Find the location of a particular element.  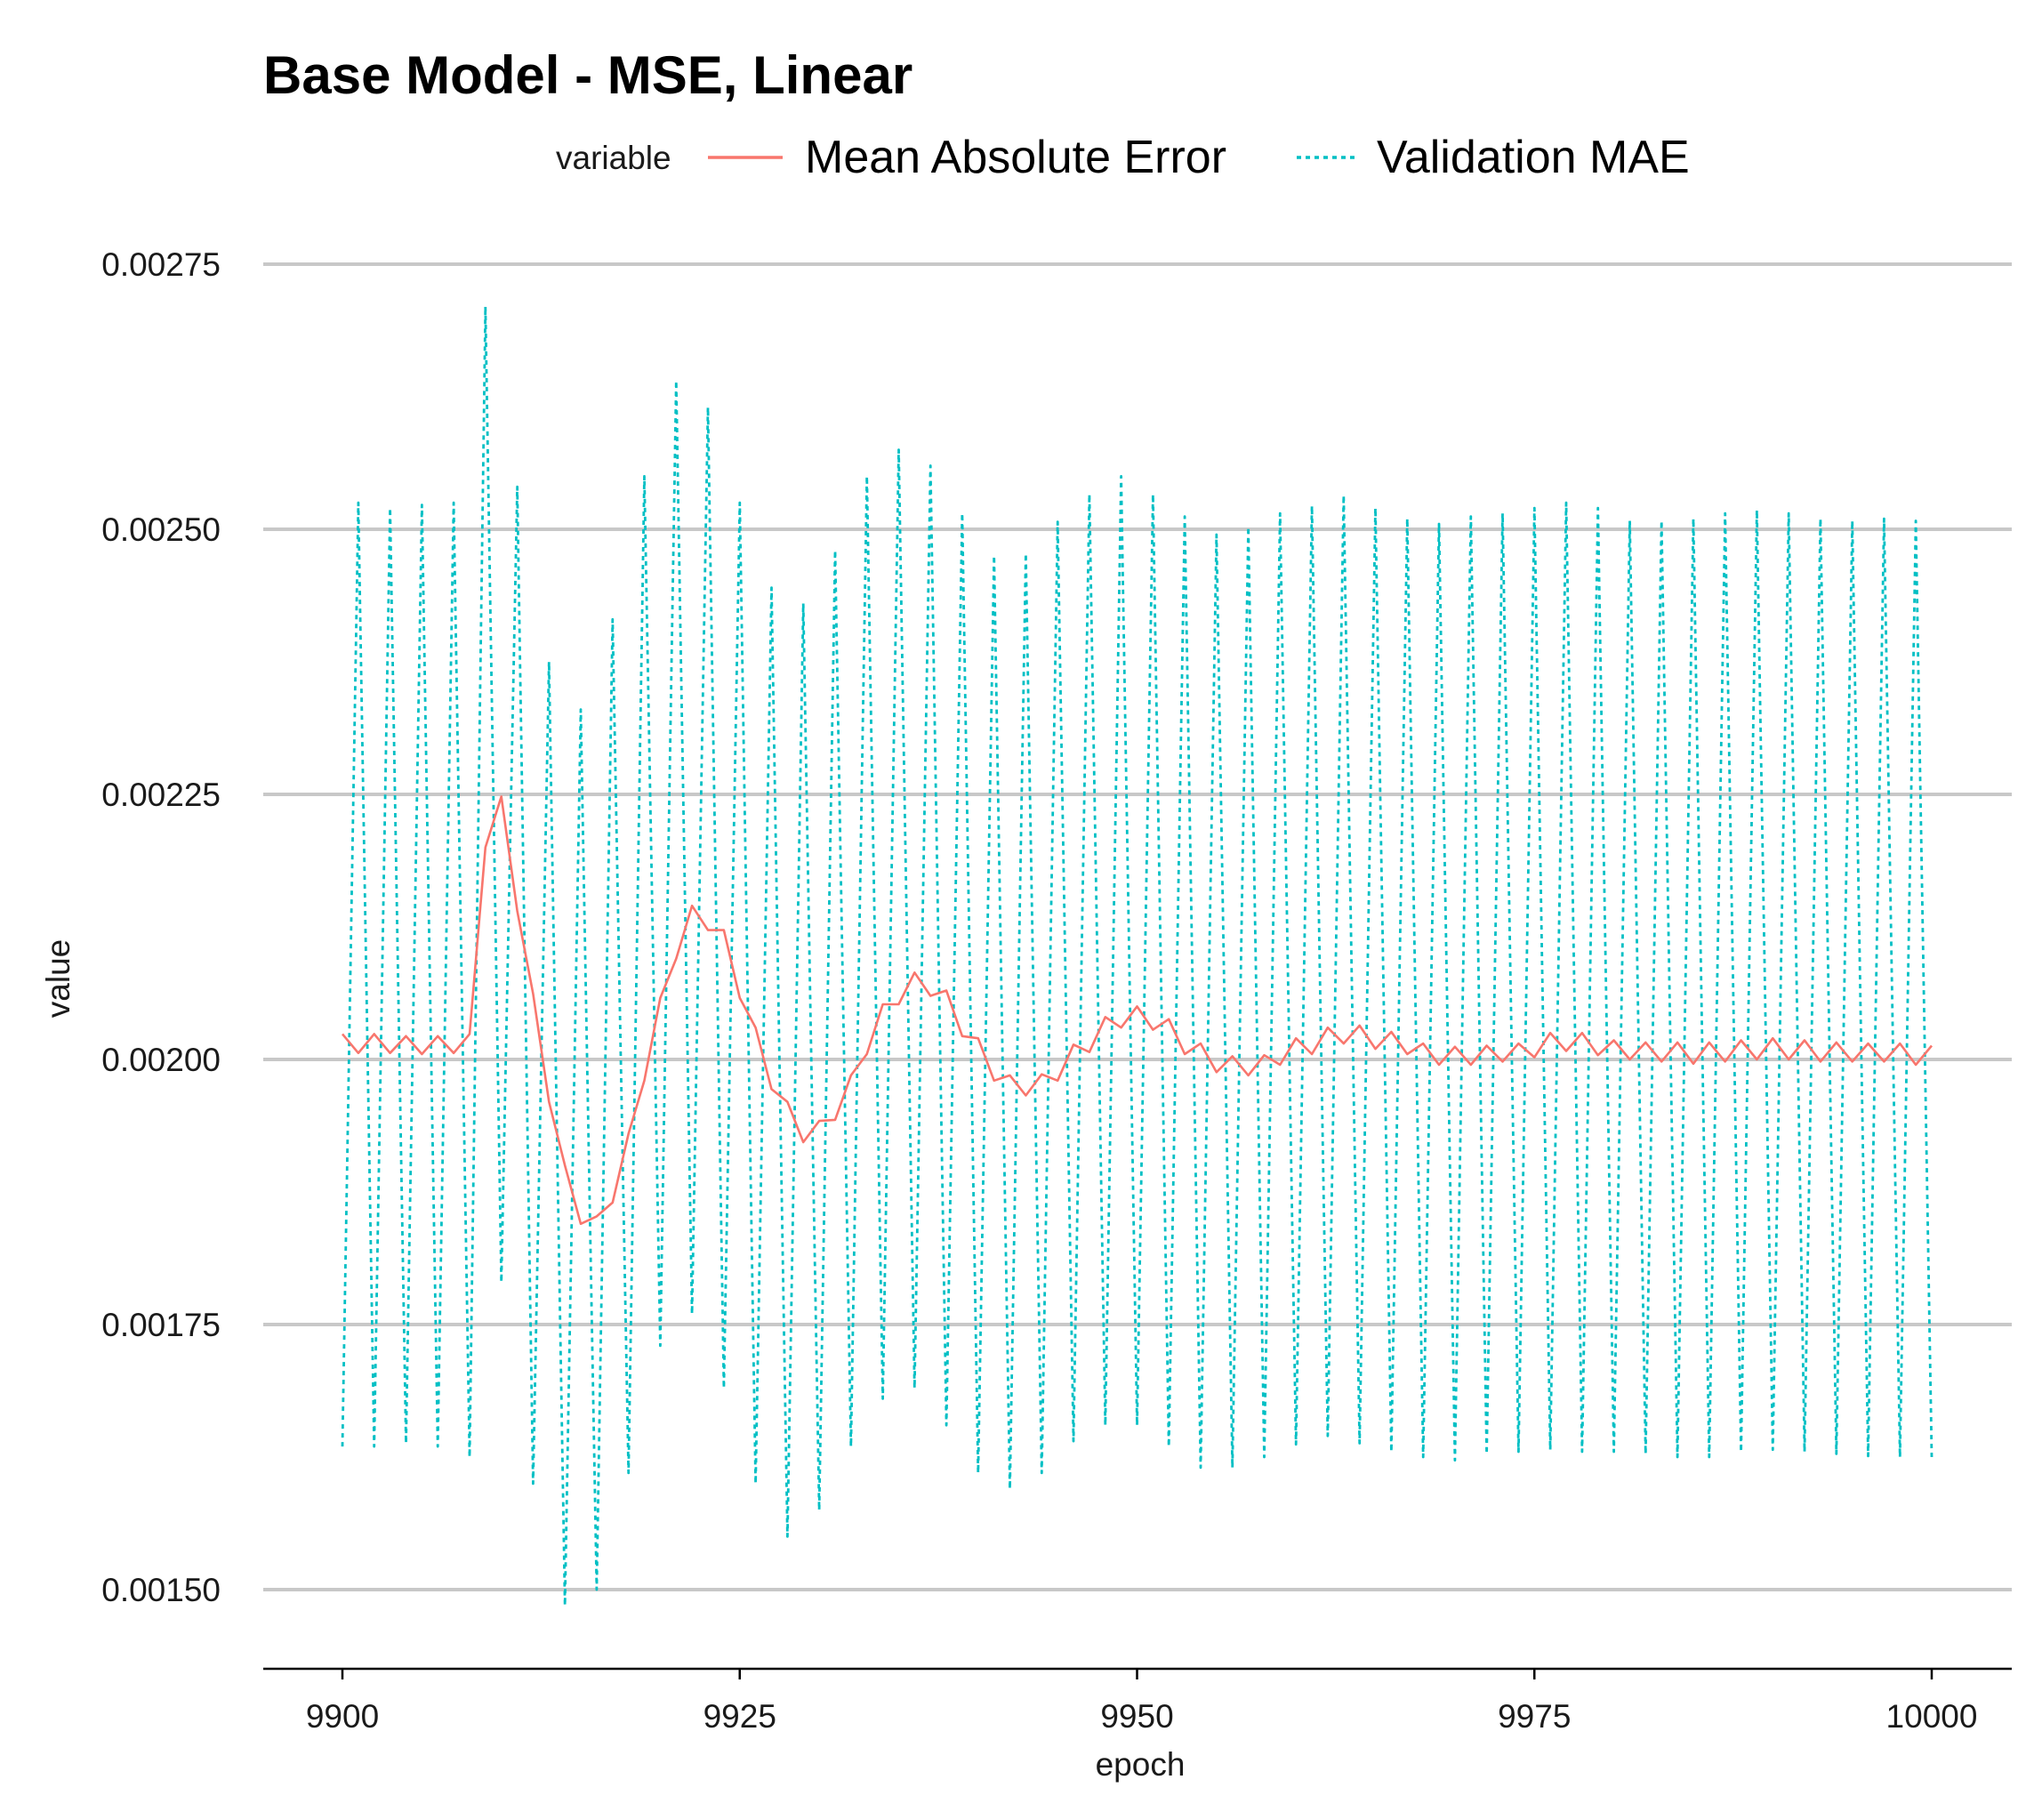

x-tick-label: 9950 is located at coordinates (1136, 1716).